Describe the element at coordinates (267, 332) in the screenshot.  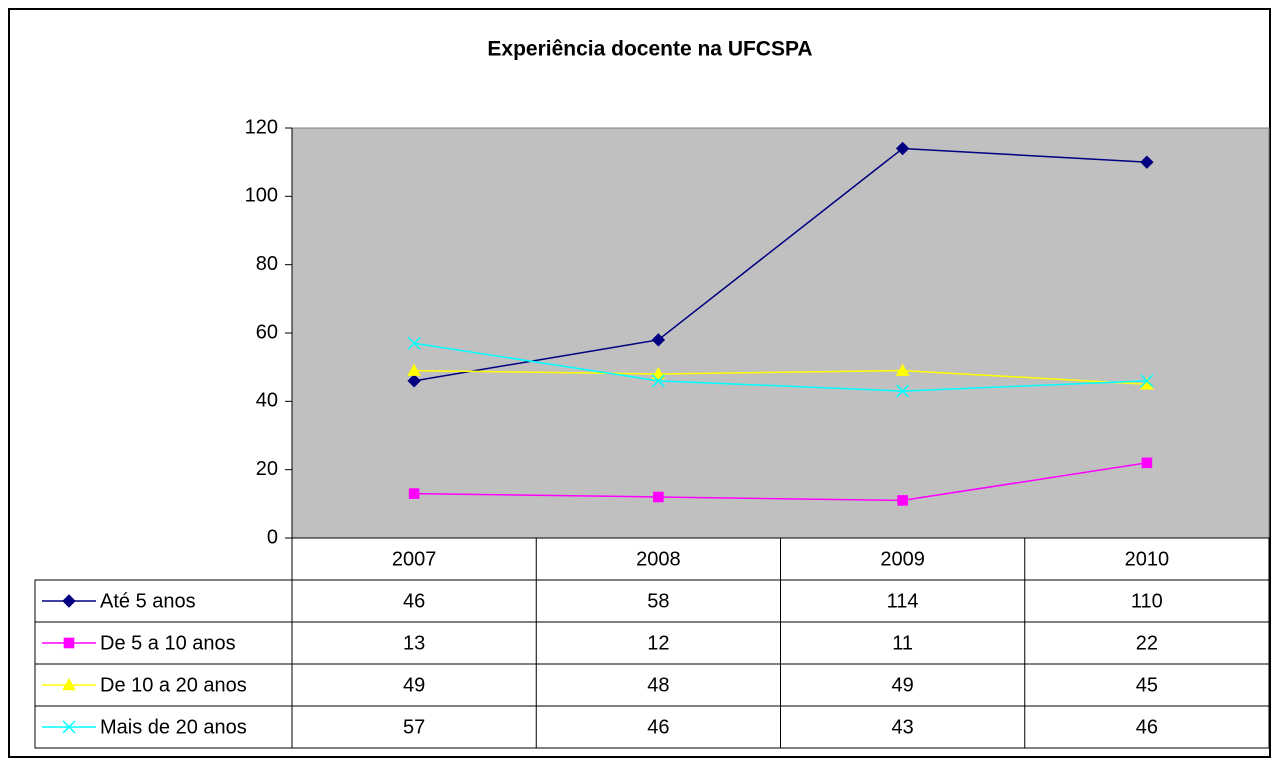
I see `y-tick-label: 60` at that location.